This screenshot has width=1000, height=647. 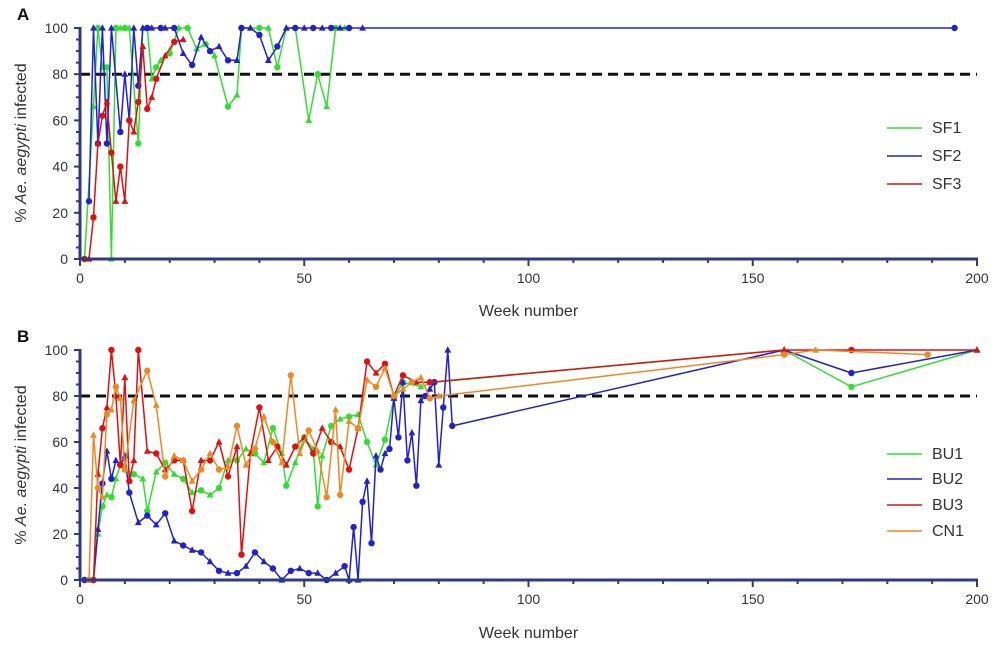 I want to click on y-axis-title-part: %, so click(x=21, y=213).